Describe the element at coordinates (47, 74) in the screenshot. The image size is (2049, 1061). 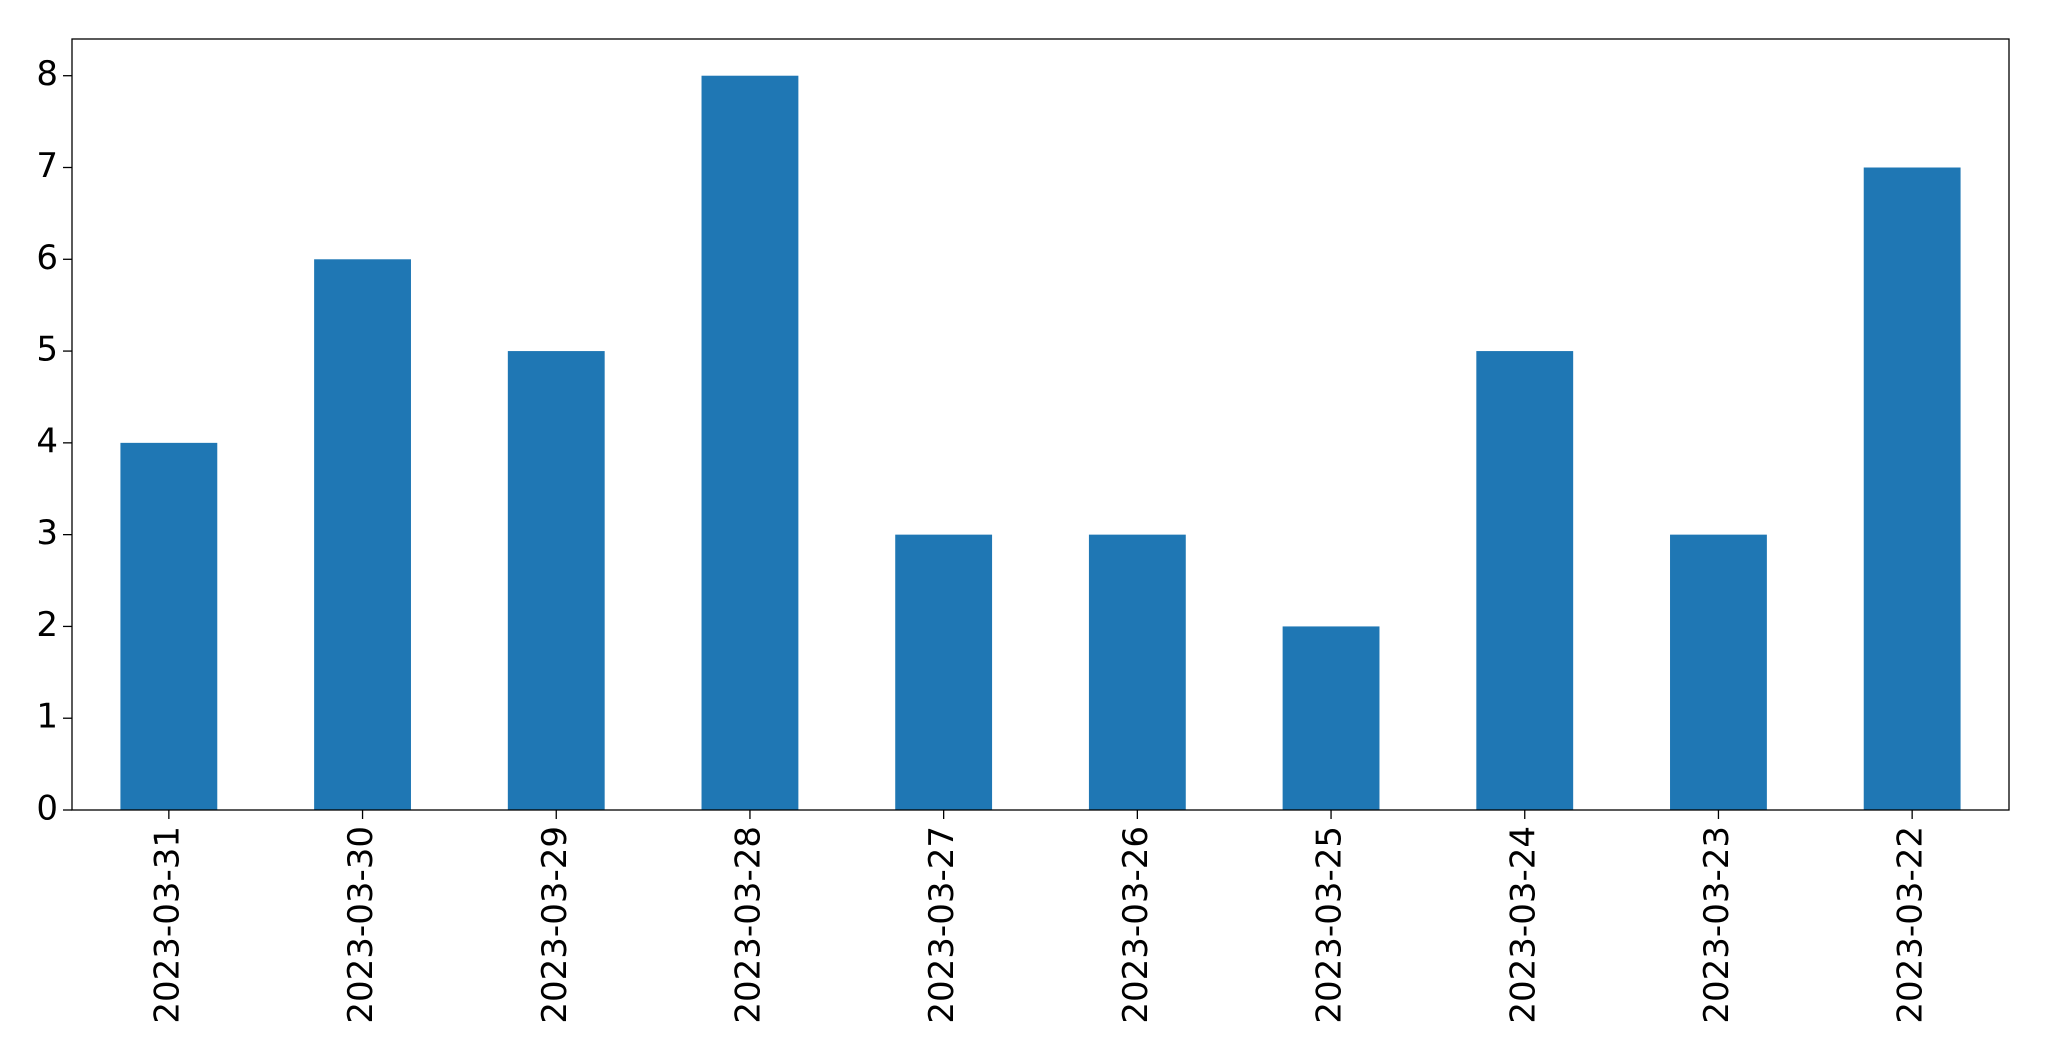
I see `y-tick-label: 8` at that location.